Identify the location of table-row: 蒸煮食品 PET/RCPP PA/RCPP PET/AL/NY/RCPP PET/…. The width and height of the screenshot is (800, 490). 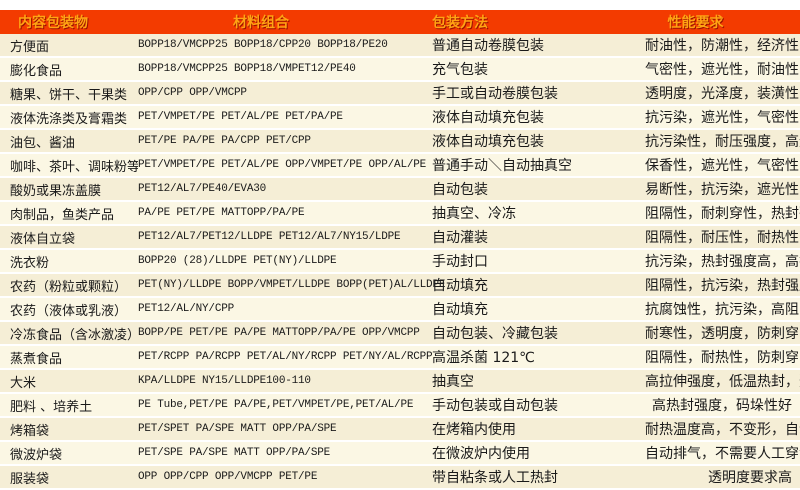
(400, 358).